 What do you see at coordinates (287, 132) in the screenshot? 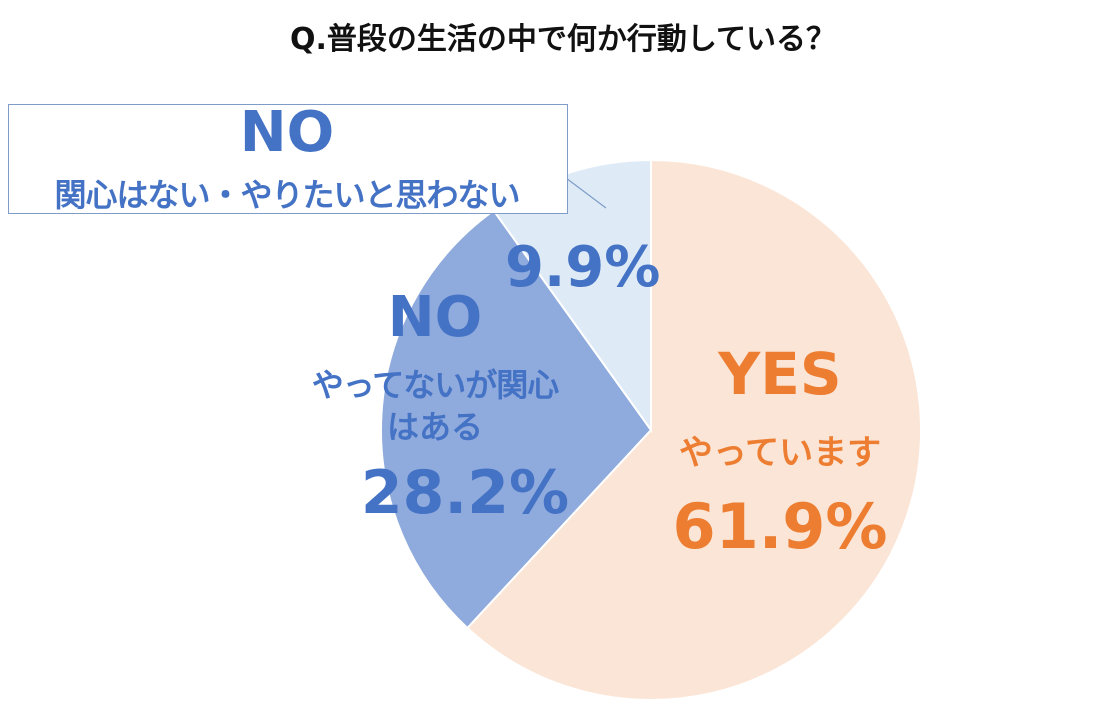
I see `label-no-interest-category: NO` at bounding box center [287, 132].